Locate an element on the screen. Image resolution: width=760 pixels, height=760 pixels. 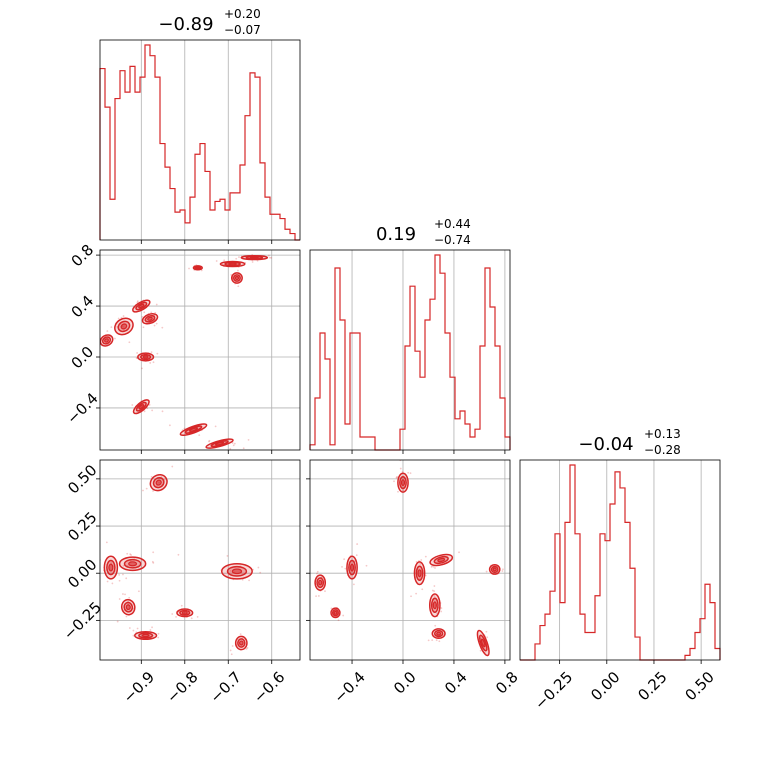
x-tick-label: −0.25 is located at coordinates (553, 690).